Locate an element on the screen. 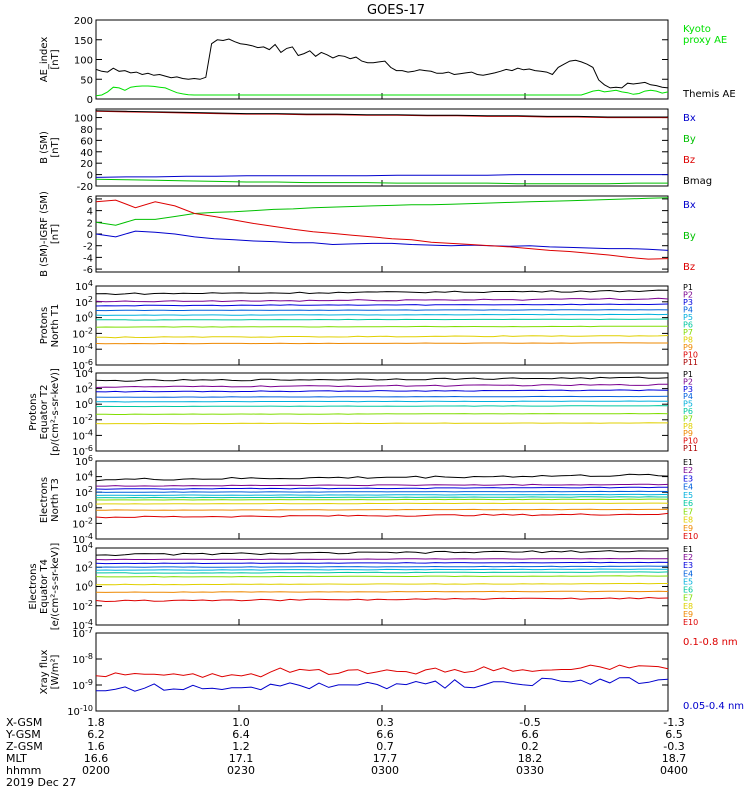  legend-label: Kyoto proxy AE is located at coordinates (705, 35).